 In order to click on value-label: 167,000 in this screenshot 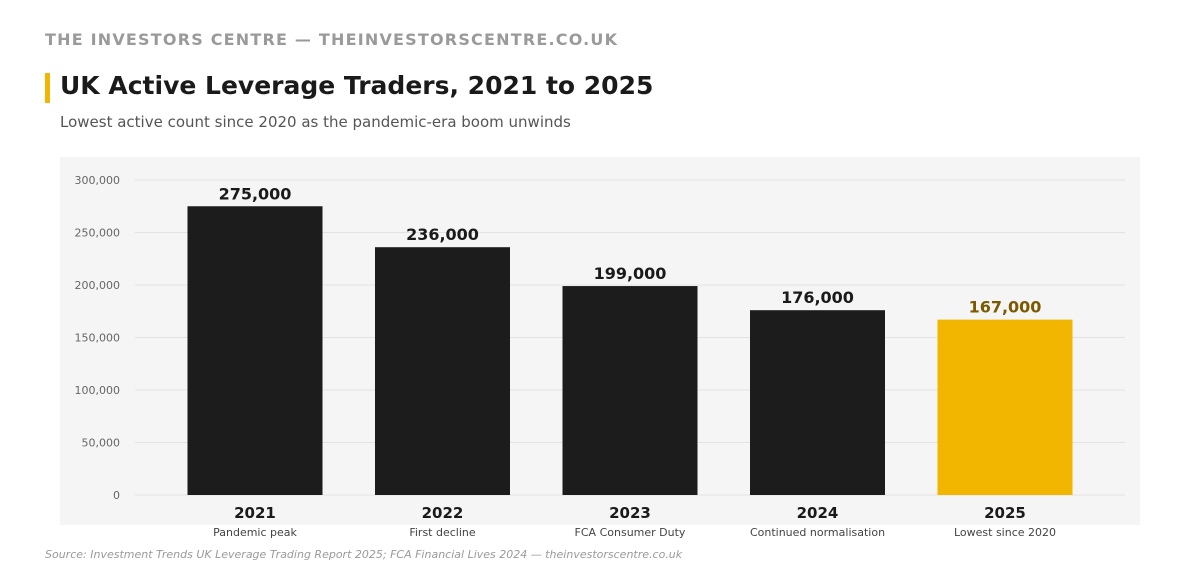, I will do `click(1005, 307)`.